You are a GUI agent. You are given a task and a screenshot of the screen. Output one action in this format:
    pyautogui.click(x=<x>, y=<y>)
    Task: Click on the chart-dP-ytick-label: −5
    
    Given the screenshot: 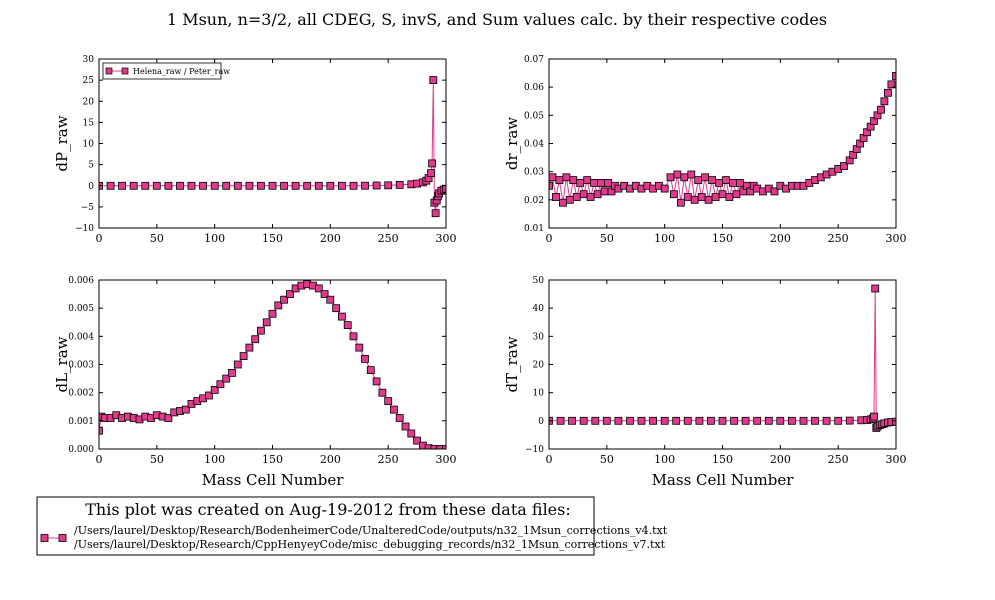 What is the action you would take?
    pyautogui.click(x=88, y=208)
    